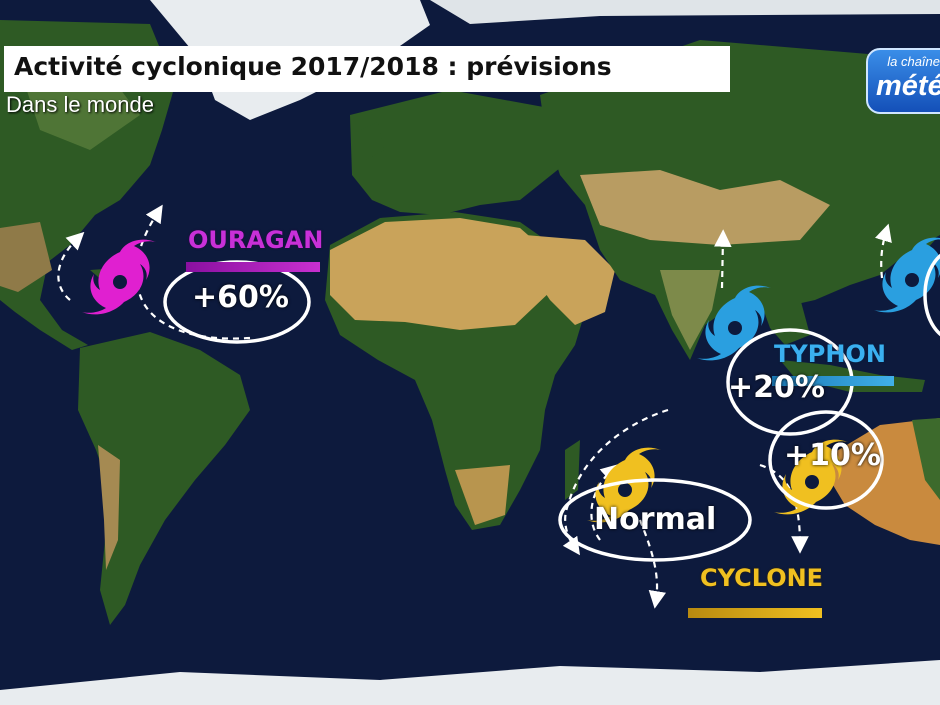 This screenshot has width=940, height=705. I want to click on australia-green, so click(926, 459).